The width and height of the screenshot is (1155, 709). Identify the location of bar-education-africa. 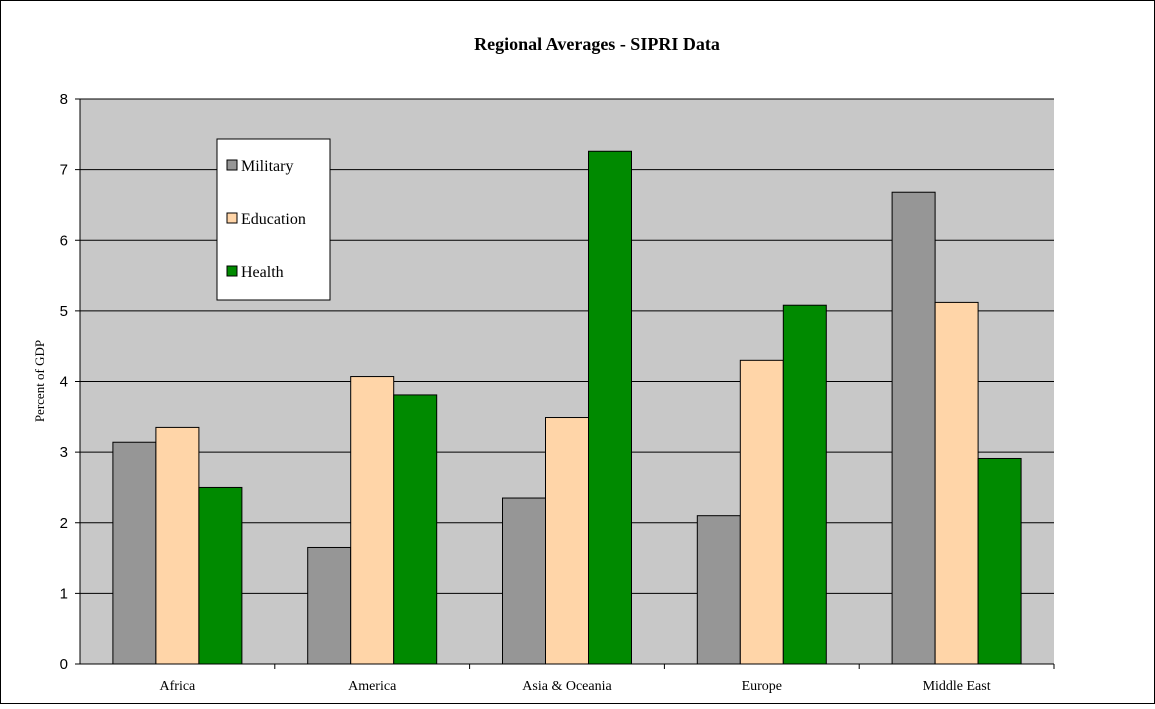
(177, 545).